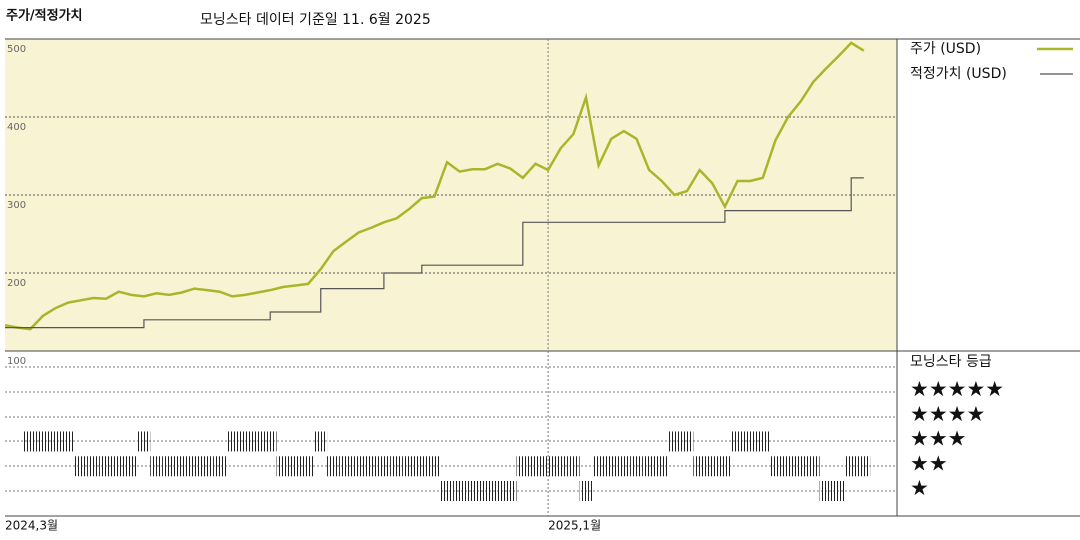 The height and width of the screenshot is (540, 1080). Describe the element at coordinates (16, 205) in the screenshot. I see `y-tick-label: 300` at that location.